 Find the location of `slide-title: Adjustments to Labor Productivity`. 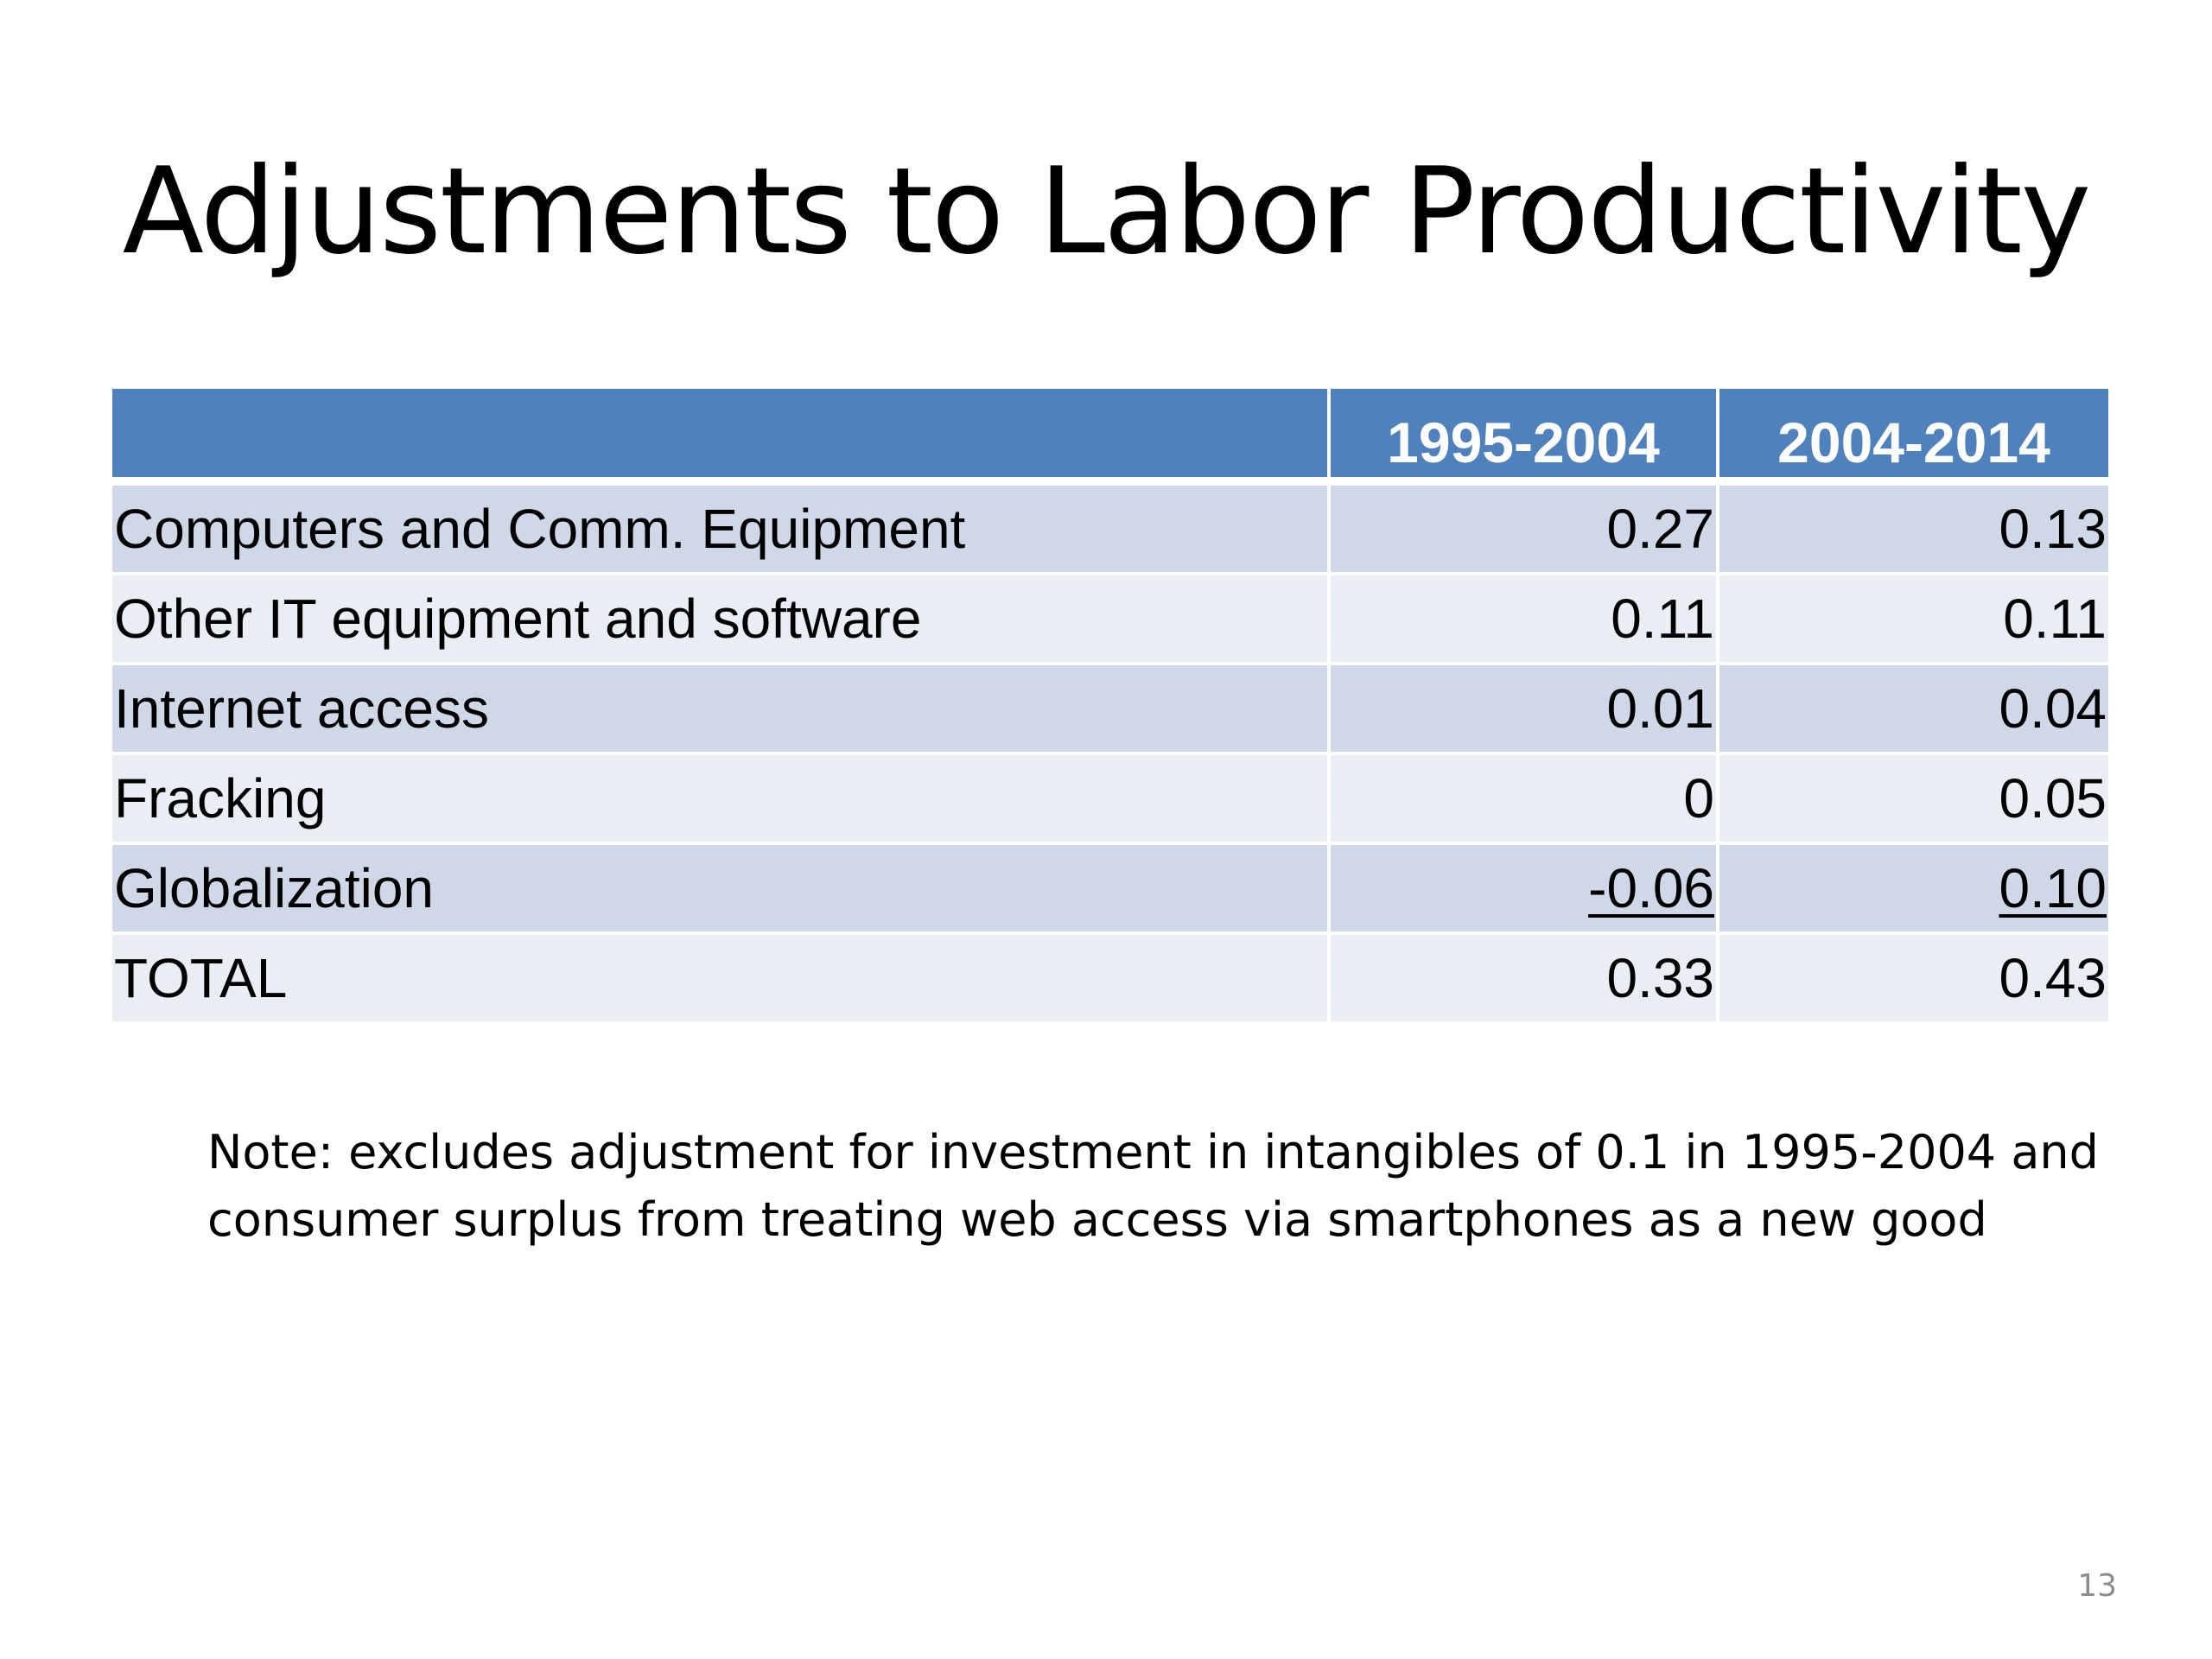

slide-title: Adjustments to Labor Productivity is located at coordinates (1107, 211).